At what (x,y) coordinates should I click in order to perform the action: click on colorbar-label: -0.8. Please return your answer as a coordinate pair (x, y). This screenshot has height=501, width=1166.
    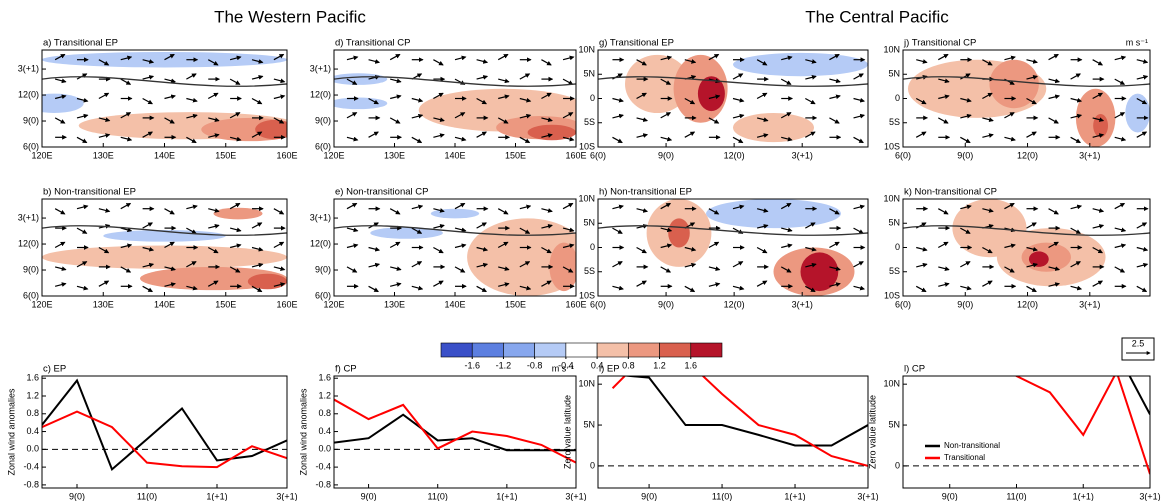
    Looking at the image, I should click on (535, 365).